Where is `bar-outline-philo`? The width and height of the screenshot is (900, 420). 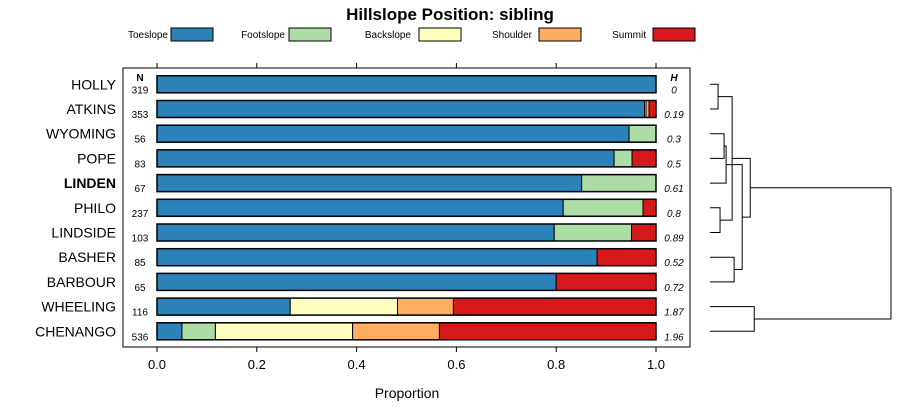
bar-outline-philo is located at coordinates (406, 208).